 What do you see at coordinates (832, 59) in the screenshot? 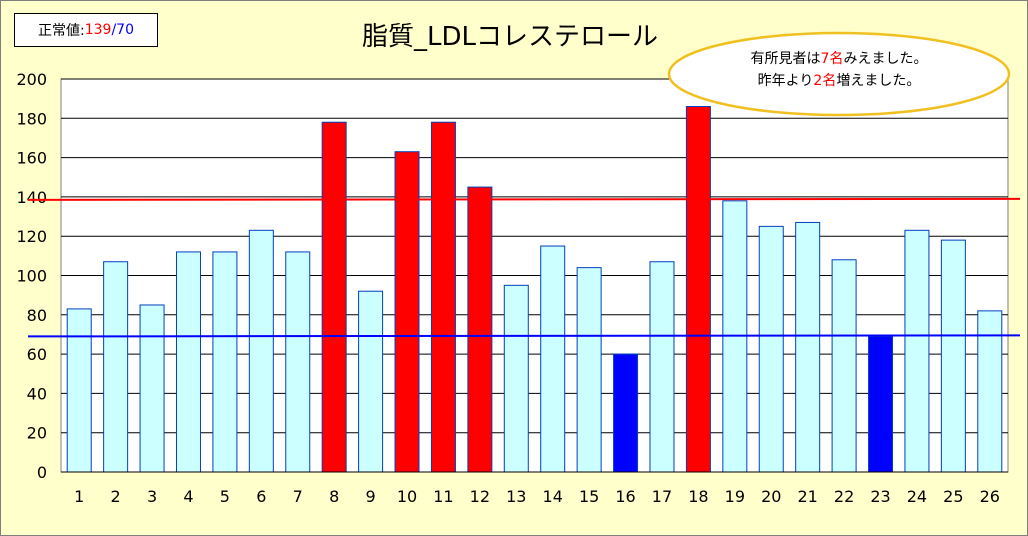
I see `note-count-1: 7名` at bounding box center [832, 59].